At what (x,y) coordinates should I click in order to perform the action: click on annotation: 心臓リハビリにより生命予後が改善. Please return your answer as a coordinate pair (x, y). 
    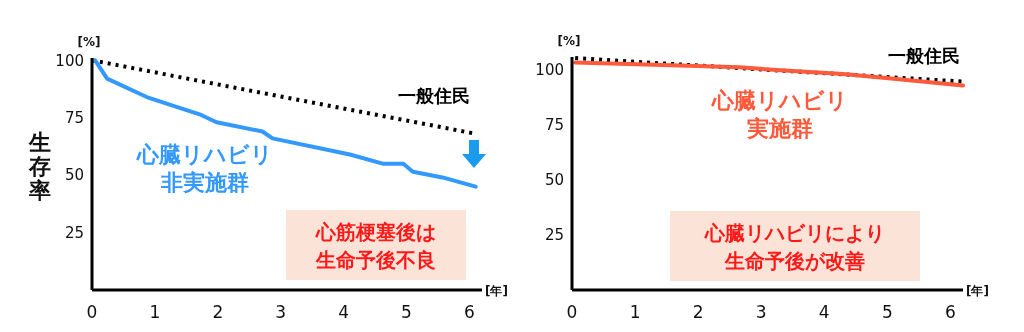
    Looking at the image, I should click on (794, 247).